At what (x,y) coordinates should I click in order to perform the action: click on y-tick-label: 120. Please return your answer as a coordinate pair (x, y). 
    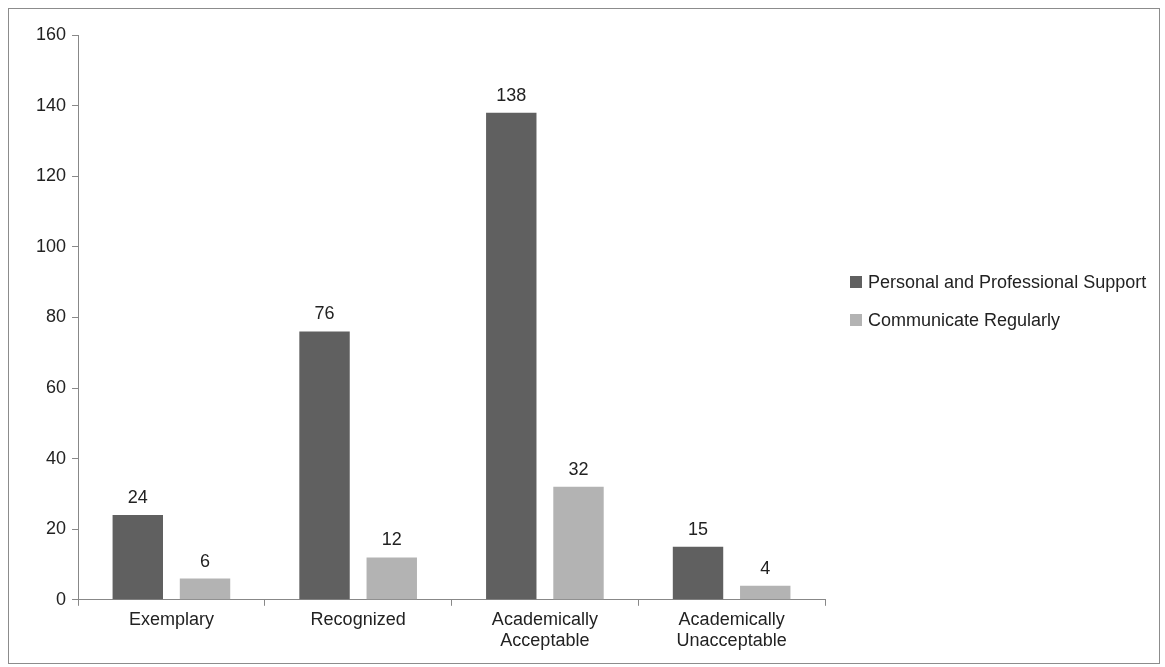
    Looking at the image, I should click on (51, 175).